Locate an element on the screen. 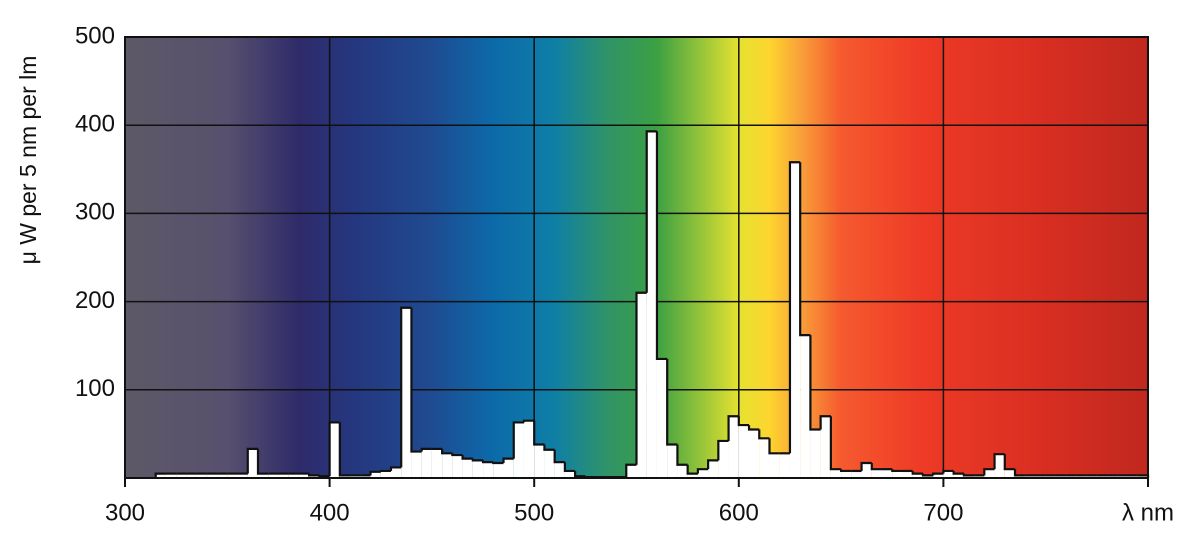  y-tick-label: 300 is located at coordinates (95, 212).